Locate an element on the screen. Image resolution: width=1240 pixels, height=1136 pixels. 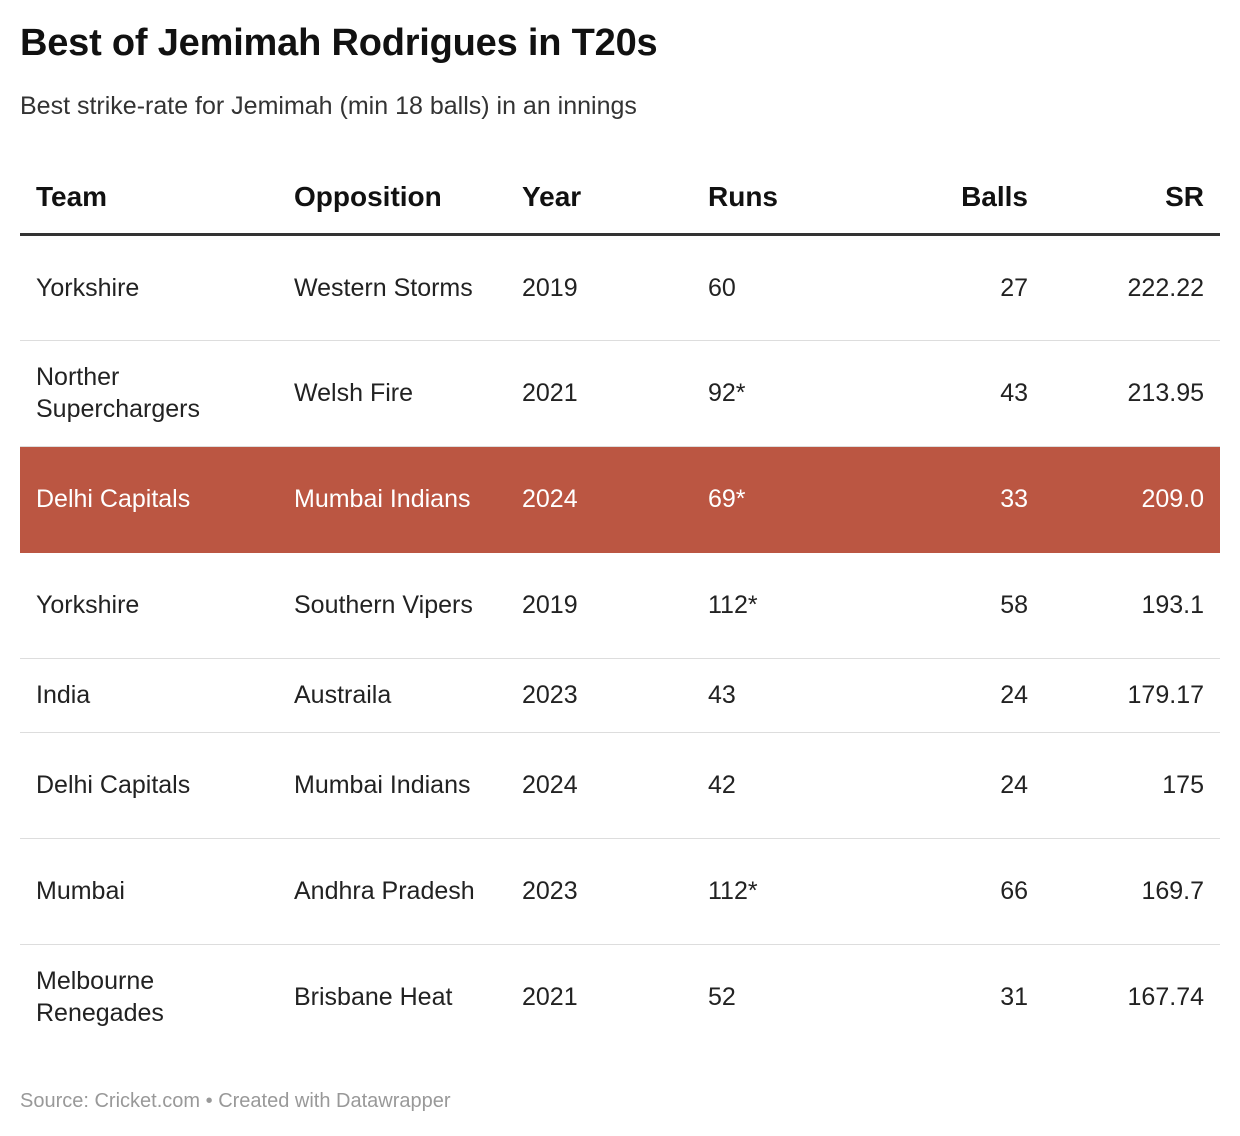
credit-link: Created with Datawrapper is located at coordinates (334, 1101).